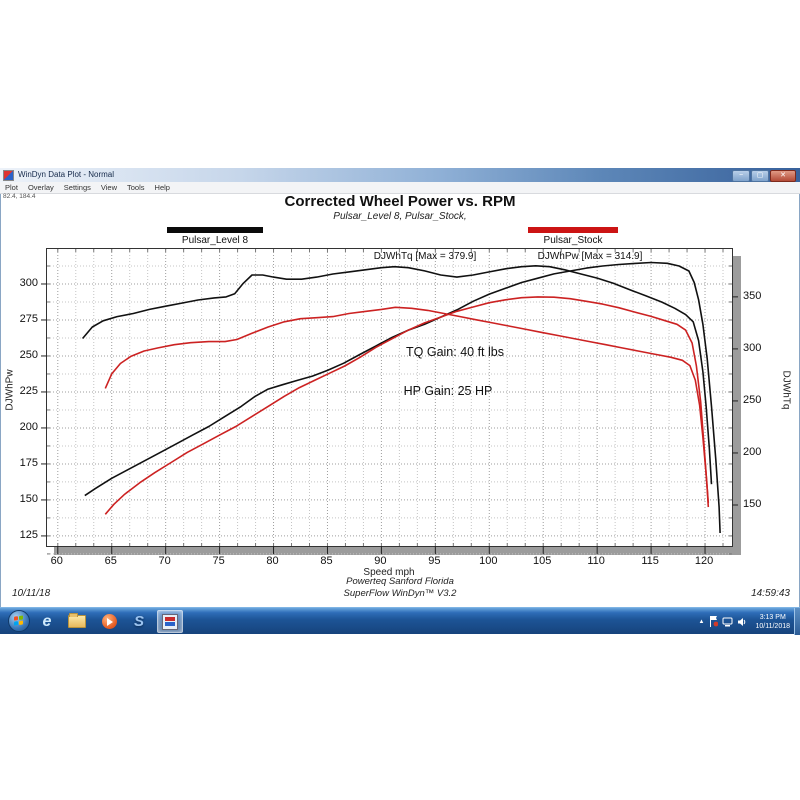 Image resolution: width=800 pixels, height=800 pixels. I want to click on hp-max-annotation: DJWhPw [Max = 314.9], so click(590, 256).